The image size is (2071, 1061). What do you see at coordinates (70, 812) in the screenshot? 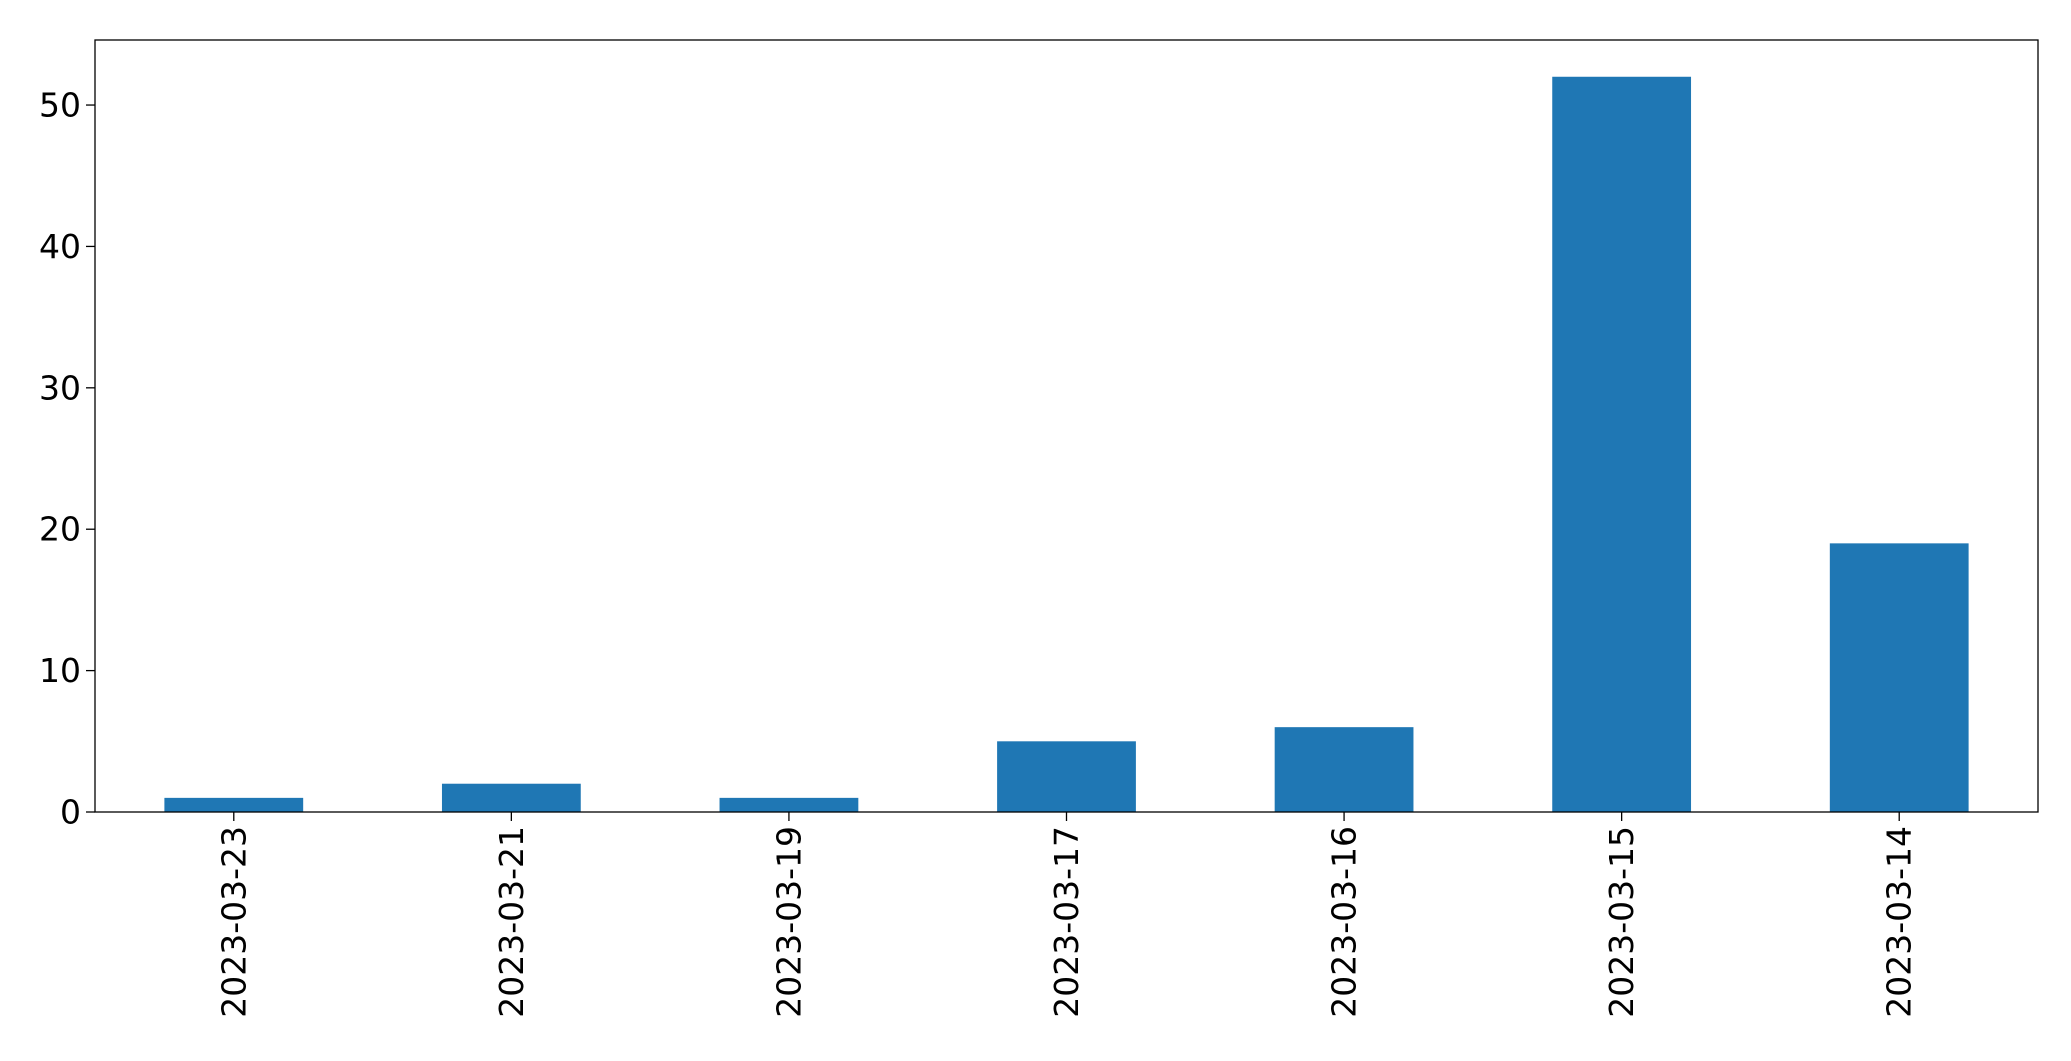
I see `y-tick-label: 0` at bounding box center [70, 812].